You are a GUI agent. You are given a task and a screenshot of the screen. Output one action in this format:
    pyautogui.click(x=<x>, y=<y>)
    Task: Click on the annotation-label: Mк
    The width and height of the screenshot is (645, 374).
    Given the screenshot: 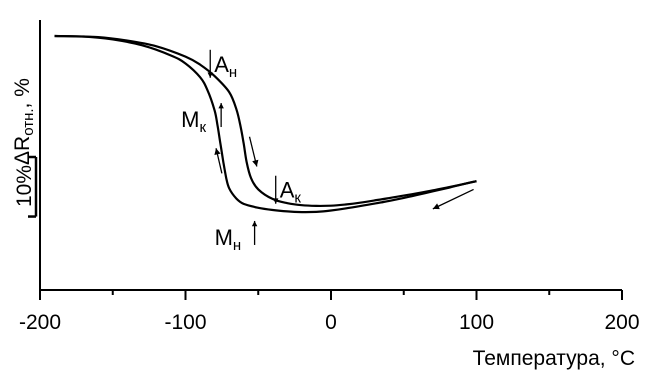 What is the action you would take?
    pyautogui.click(x=193, y=121)
    